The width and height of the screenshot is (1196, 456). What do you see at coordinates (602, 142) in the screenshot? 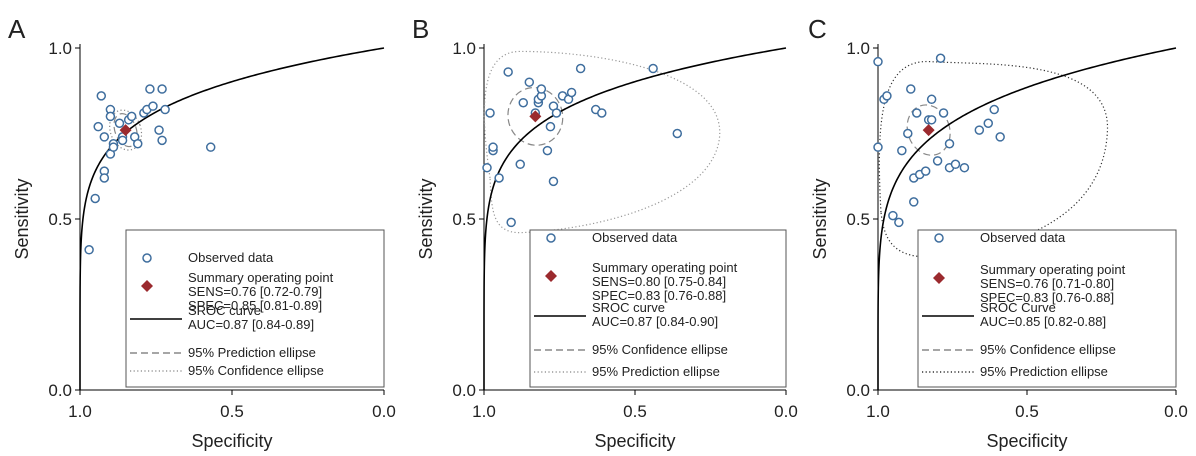
I see `ellipse-dotted` at bounding box center [602, 142].